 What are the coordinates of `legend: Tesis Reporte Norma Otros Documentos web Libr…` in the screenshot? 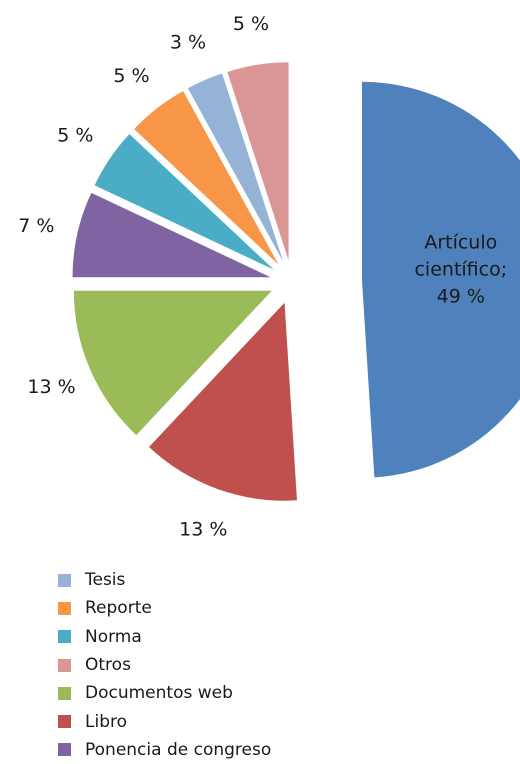 It's located at (164, 665).